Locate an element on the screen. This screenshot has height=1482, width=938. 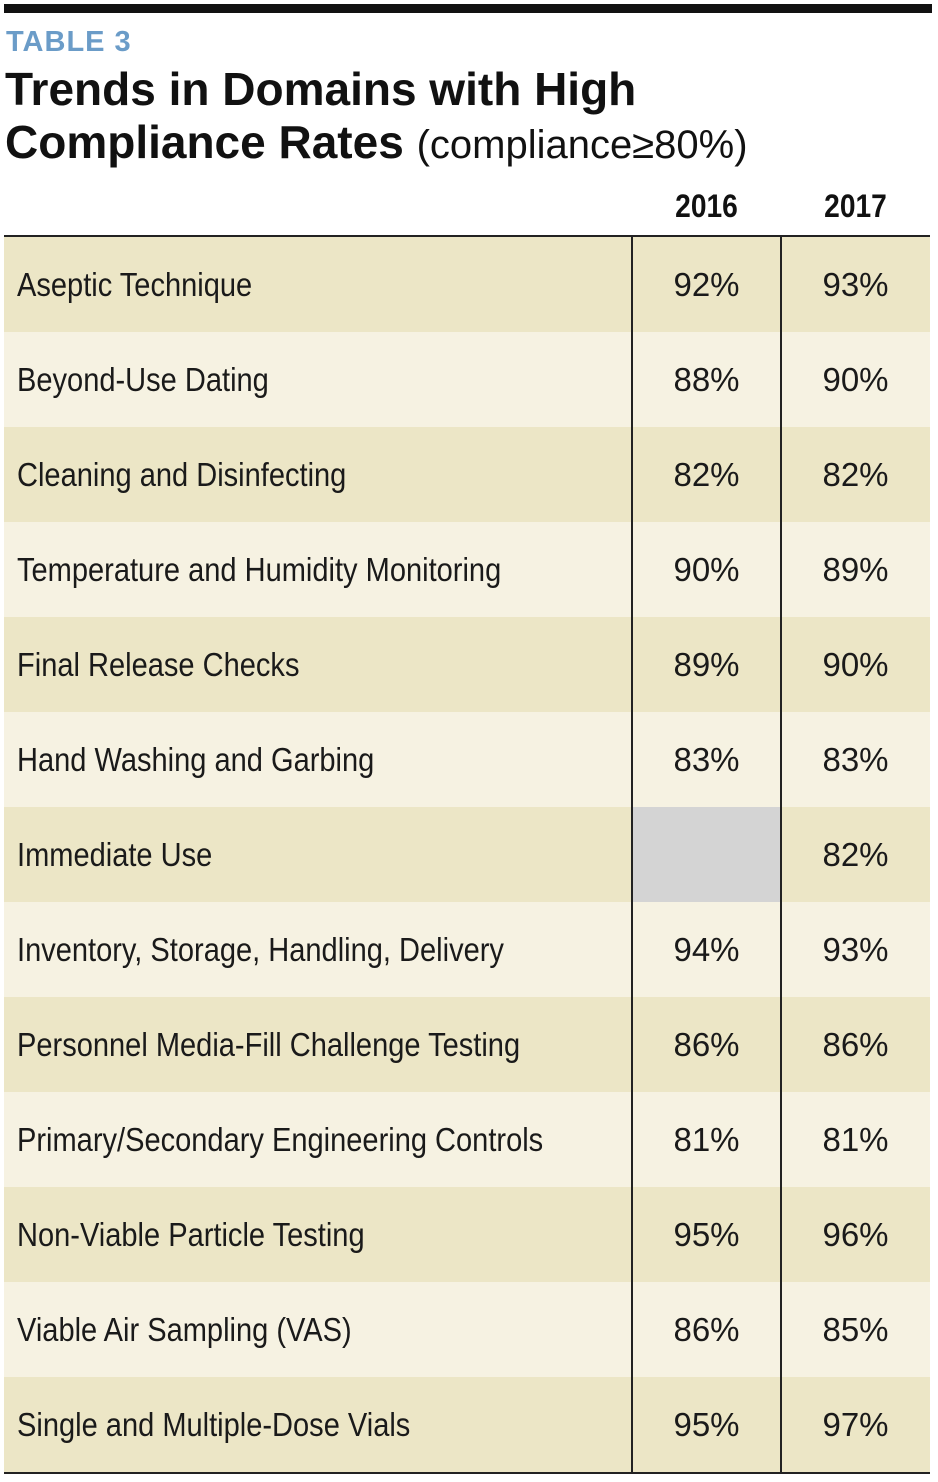
empty-cell is located at coordinates (706, 854).